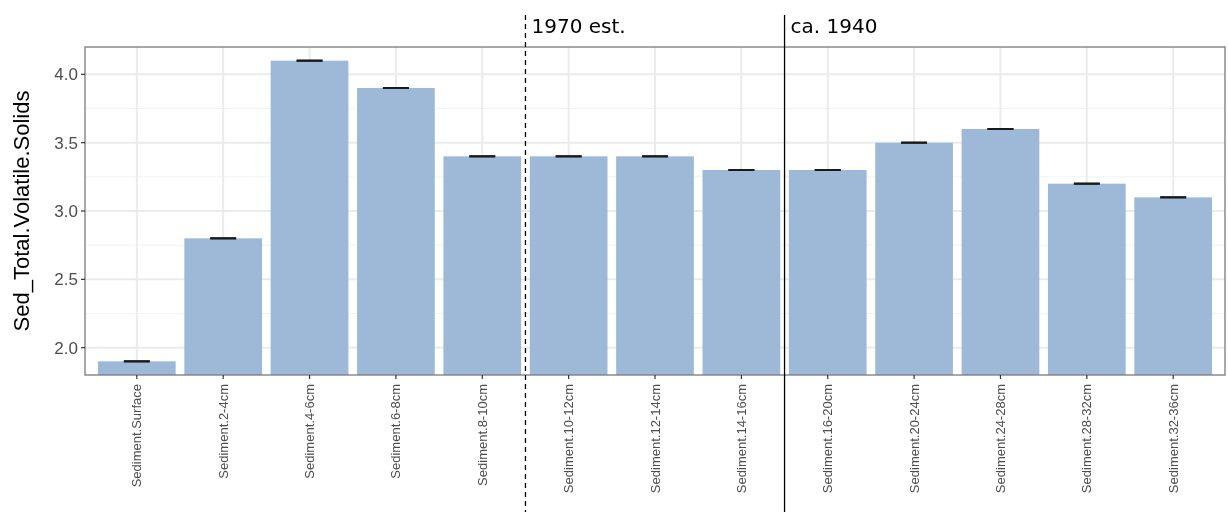 This screenshot has height=519, width=1228. I want to click on x-tick-label: Sediment.20-24cm, so click(914, 439).